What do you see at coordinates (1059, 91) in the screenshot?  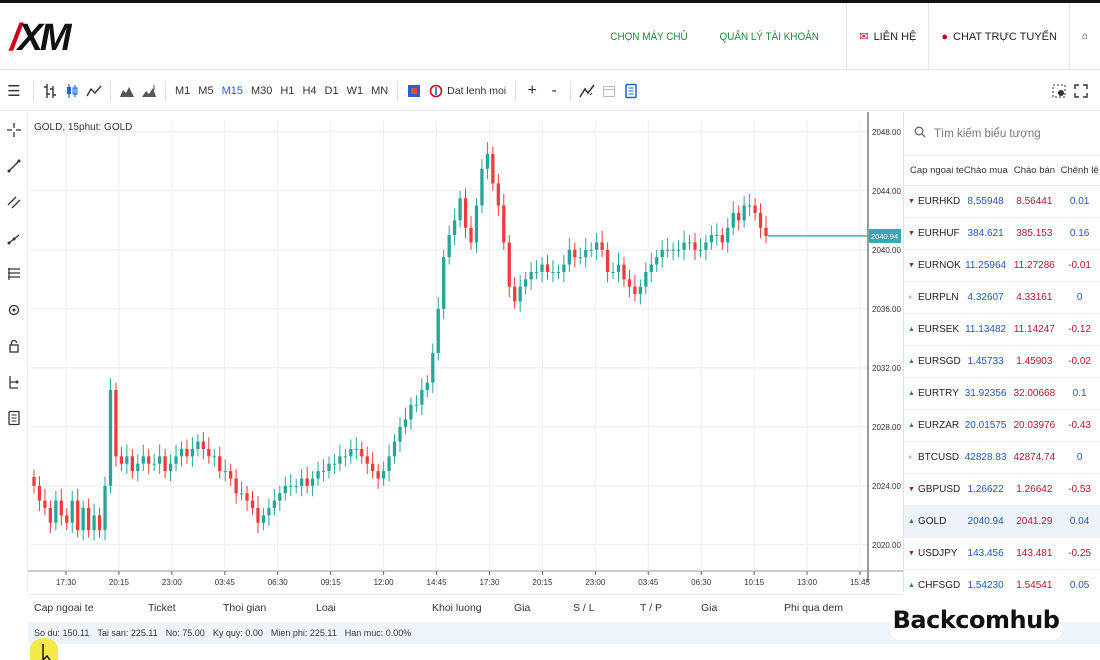 I see `screenshot-icon` at bounding box center [1059, 91].